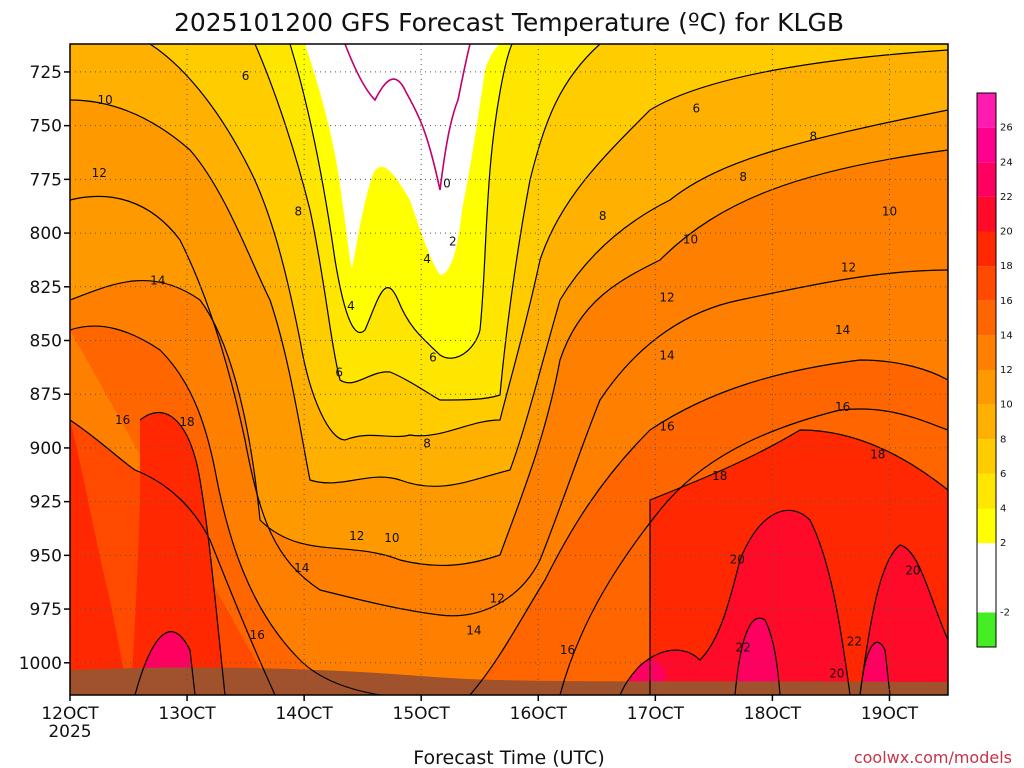  I want to click on colorbar-tick-label: 16, so click(1006, 301).